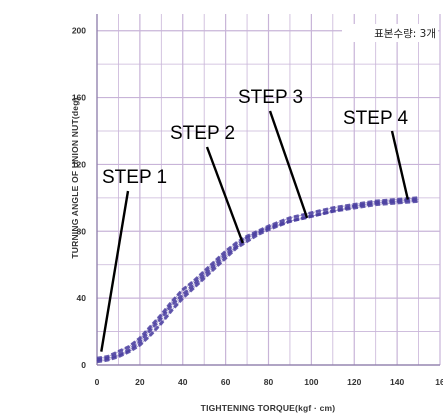 The image size is (443, 419). What do you see at coordinates (82, 298) in the screenshot?
I see `y-tick-label: 40` at bounding box center [82, 298].